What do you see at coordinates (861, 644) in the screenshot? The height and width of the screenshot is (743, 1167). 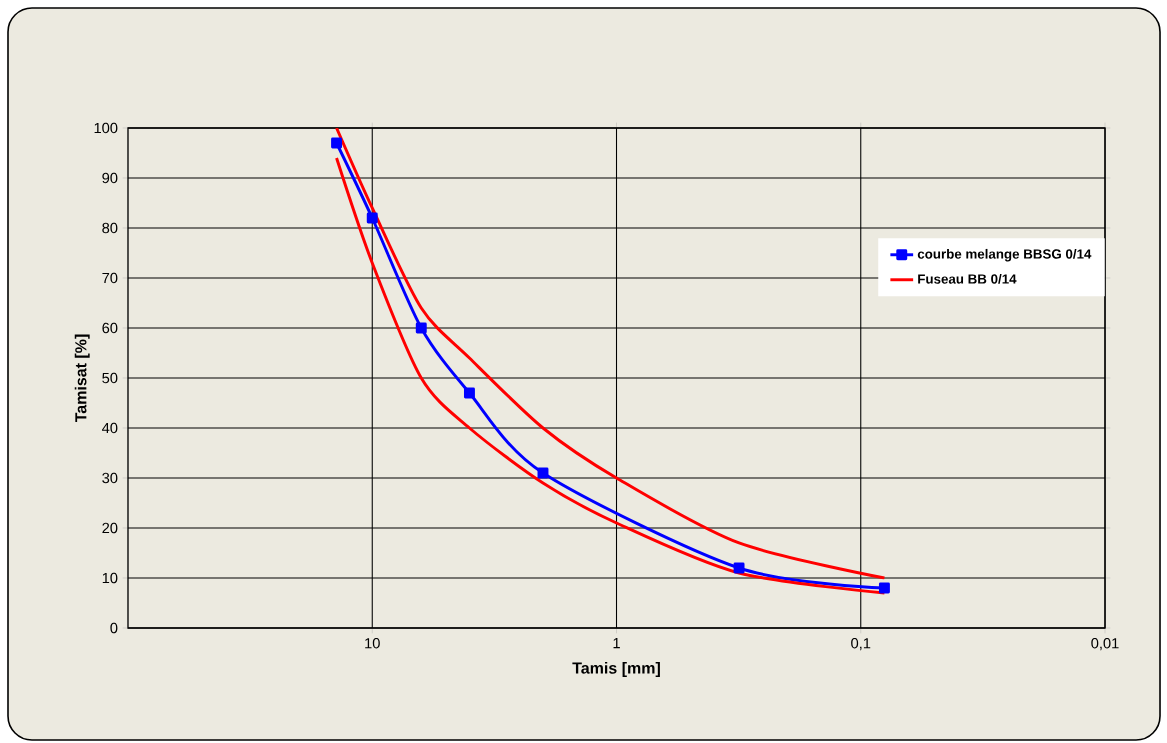 I see `x-tick-label: 0,1` at bounding box center [861, 644].